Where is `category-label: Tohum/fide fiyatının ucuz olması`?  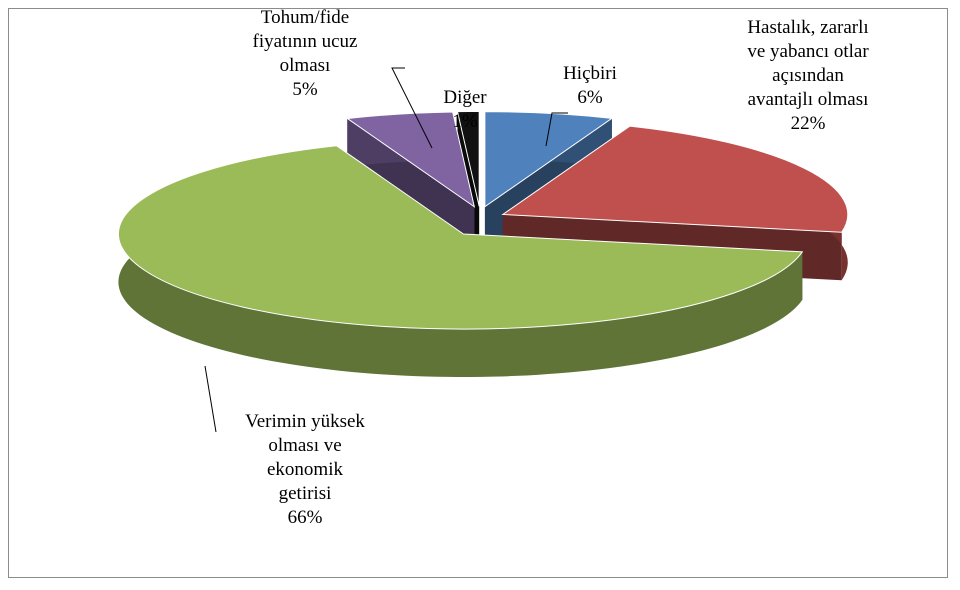
category-label: Tohum/fide fiyatının ucuz olması is located at coordinates (305, 41).